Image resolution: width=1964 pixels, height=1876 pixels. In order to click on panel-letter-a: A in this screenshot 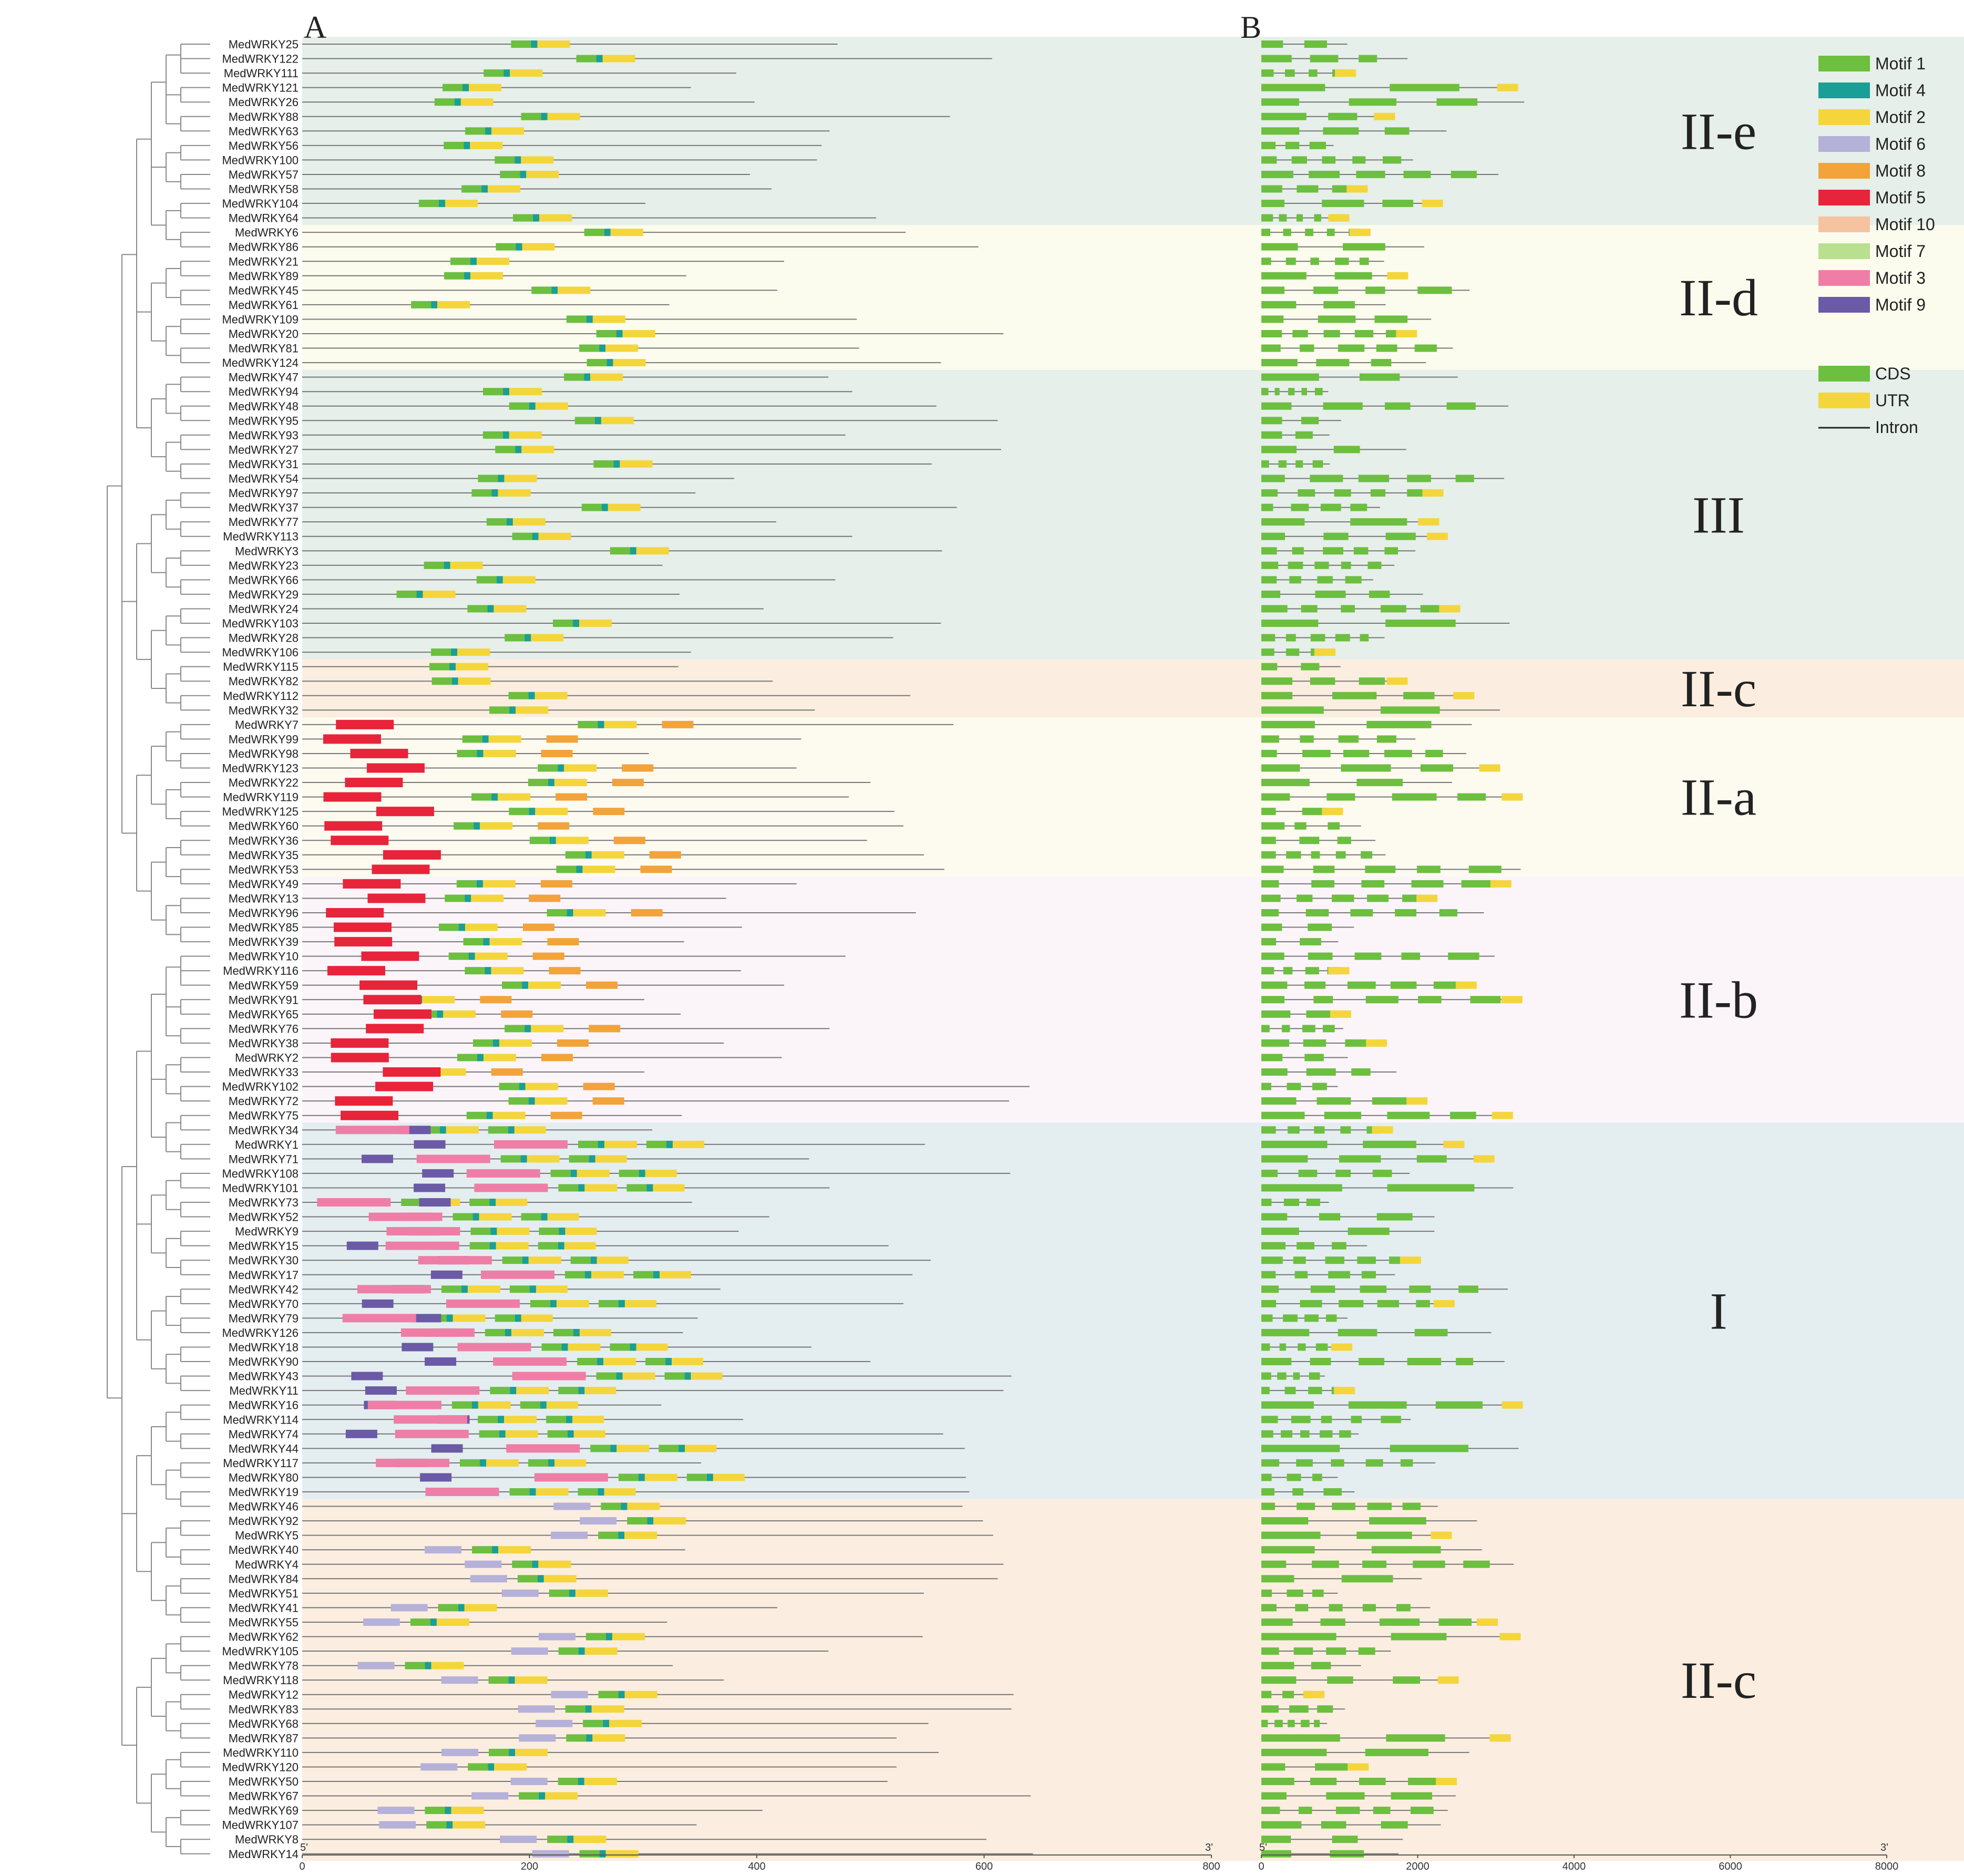, I will do `click(315, 27)`.